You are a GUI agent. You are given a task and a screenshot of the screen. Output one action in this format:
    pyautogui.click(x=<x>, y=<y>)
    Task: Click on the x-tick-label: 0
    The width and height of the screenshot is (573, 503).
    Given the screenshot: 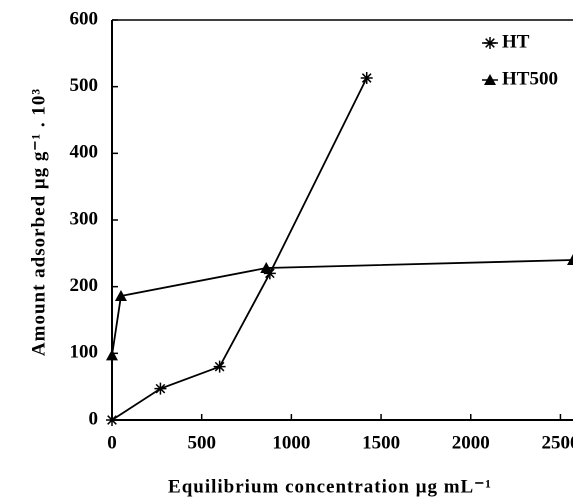 What is the action you would take?
    pyautogui.click(x=112, y=442)
    